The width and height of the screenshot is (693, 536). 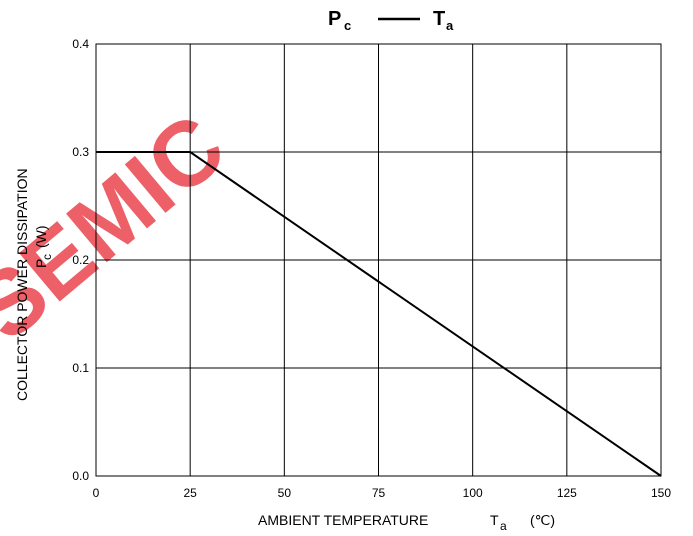 I want to click on y-tick-label: 0.3, so click(x=80, y=152).